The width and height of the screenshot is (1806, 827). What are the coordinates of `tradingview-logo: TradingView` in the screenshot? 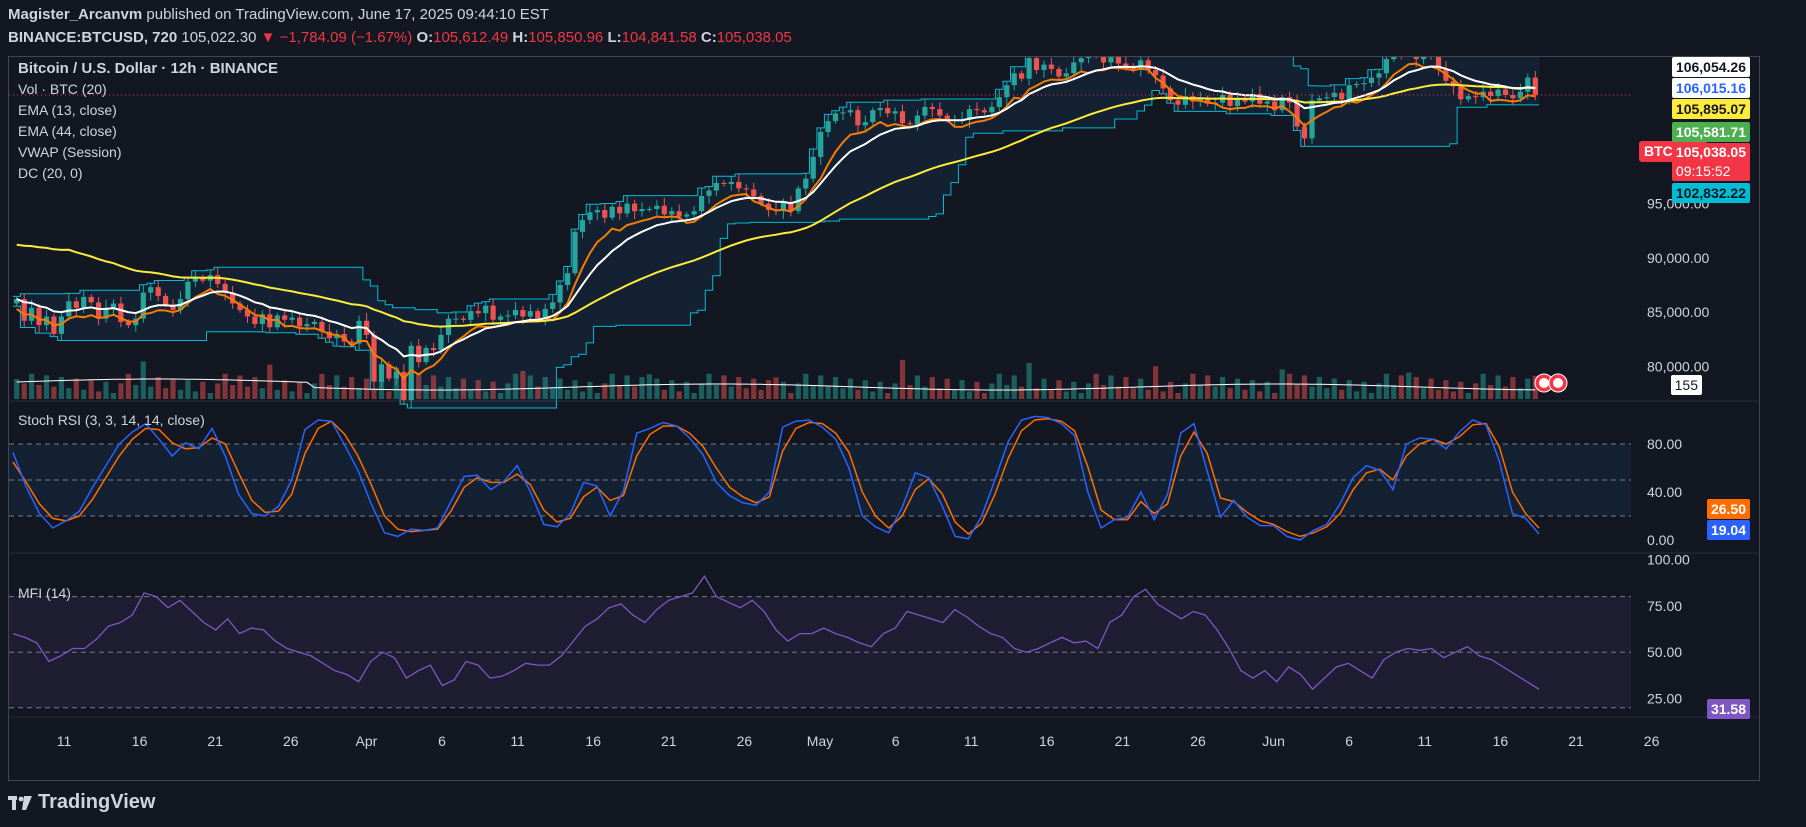 It's located at (81, 802).